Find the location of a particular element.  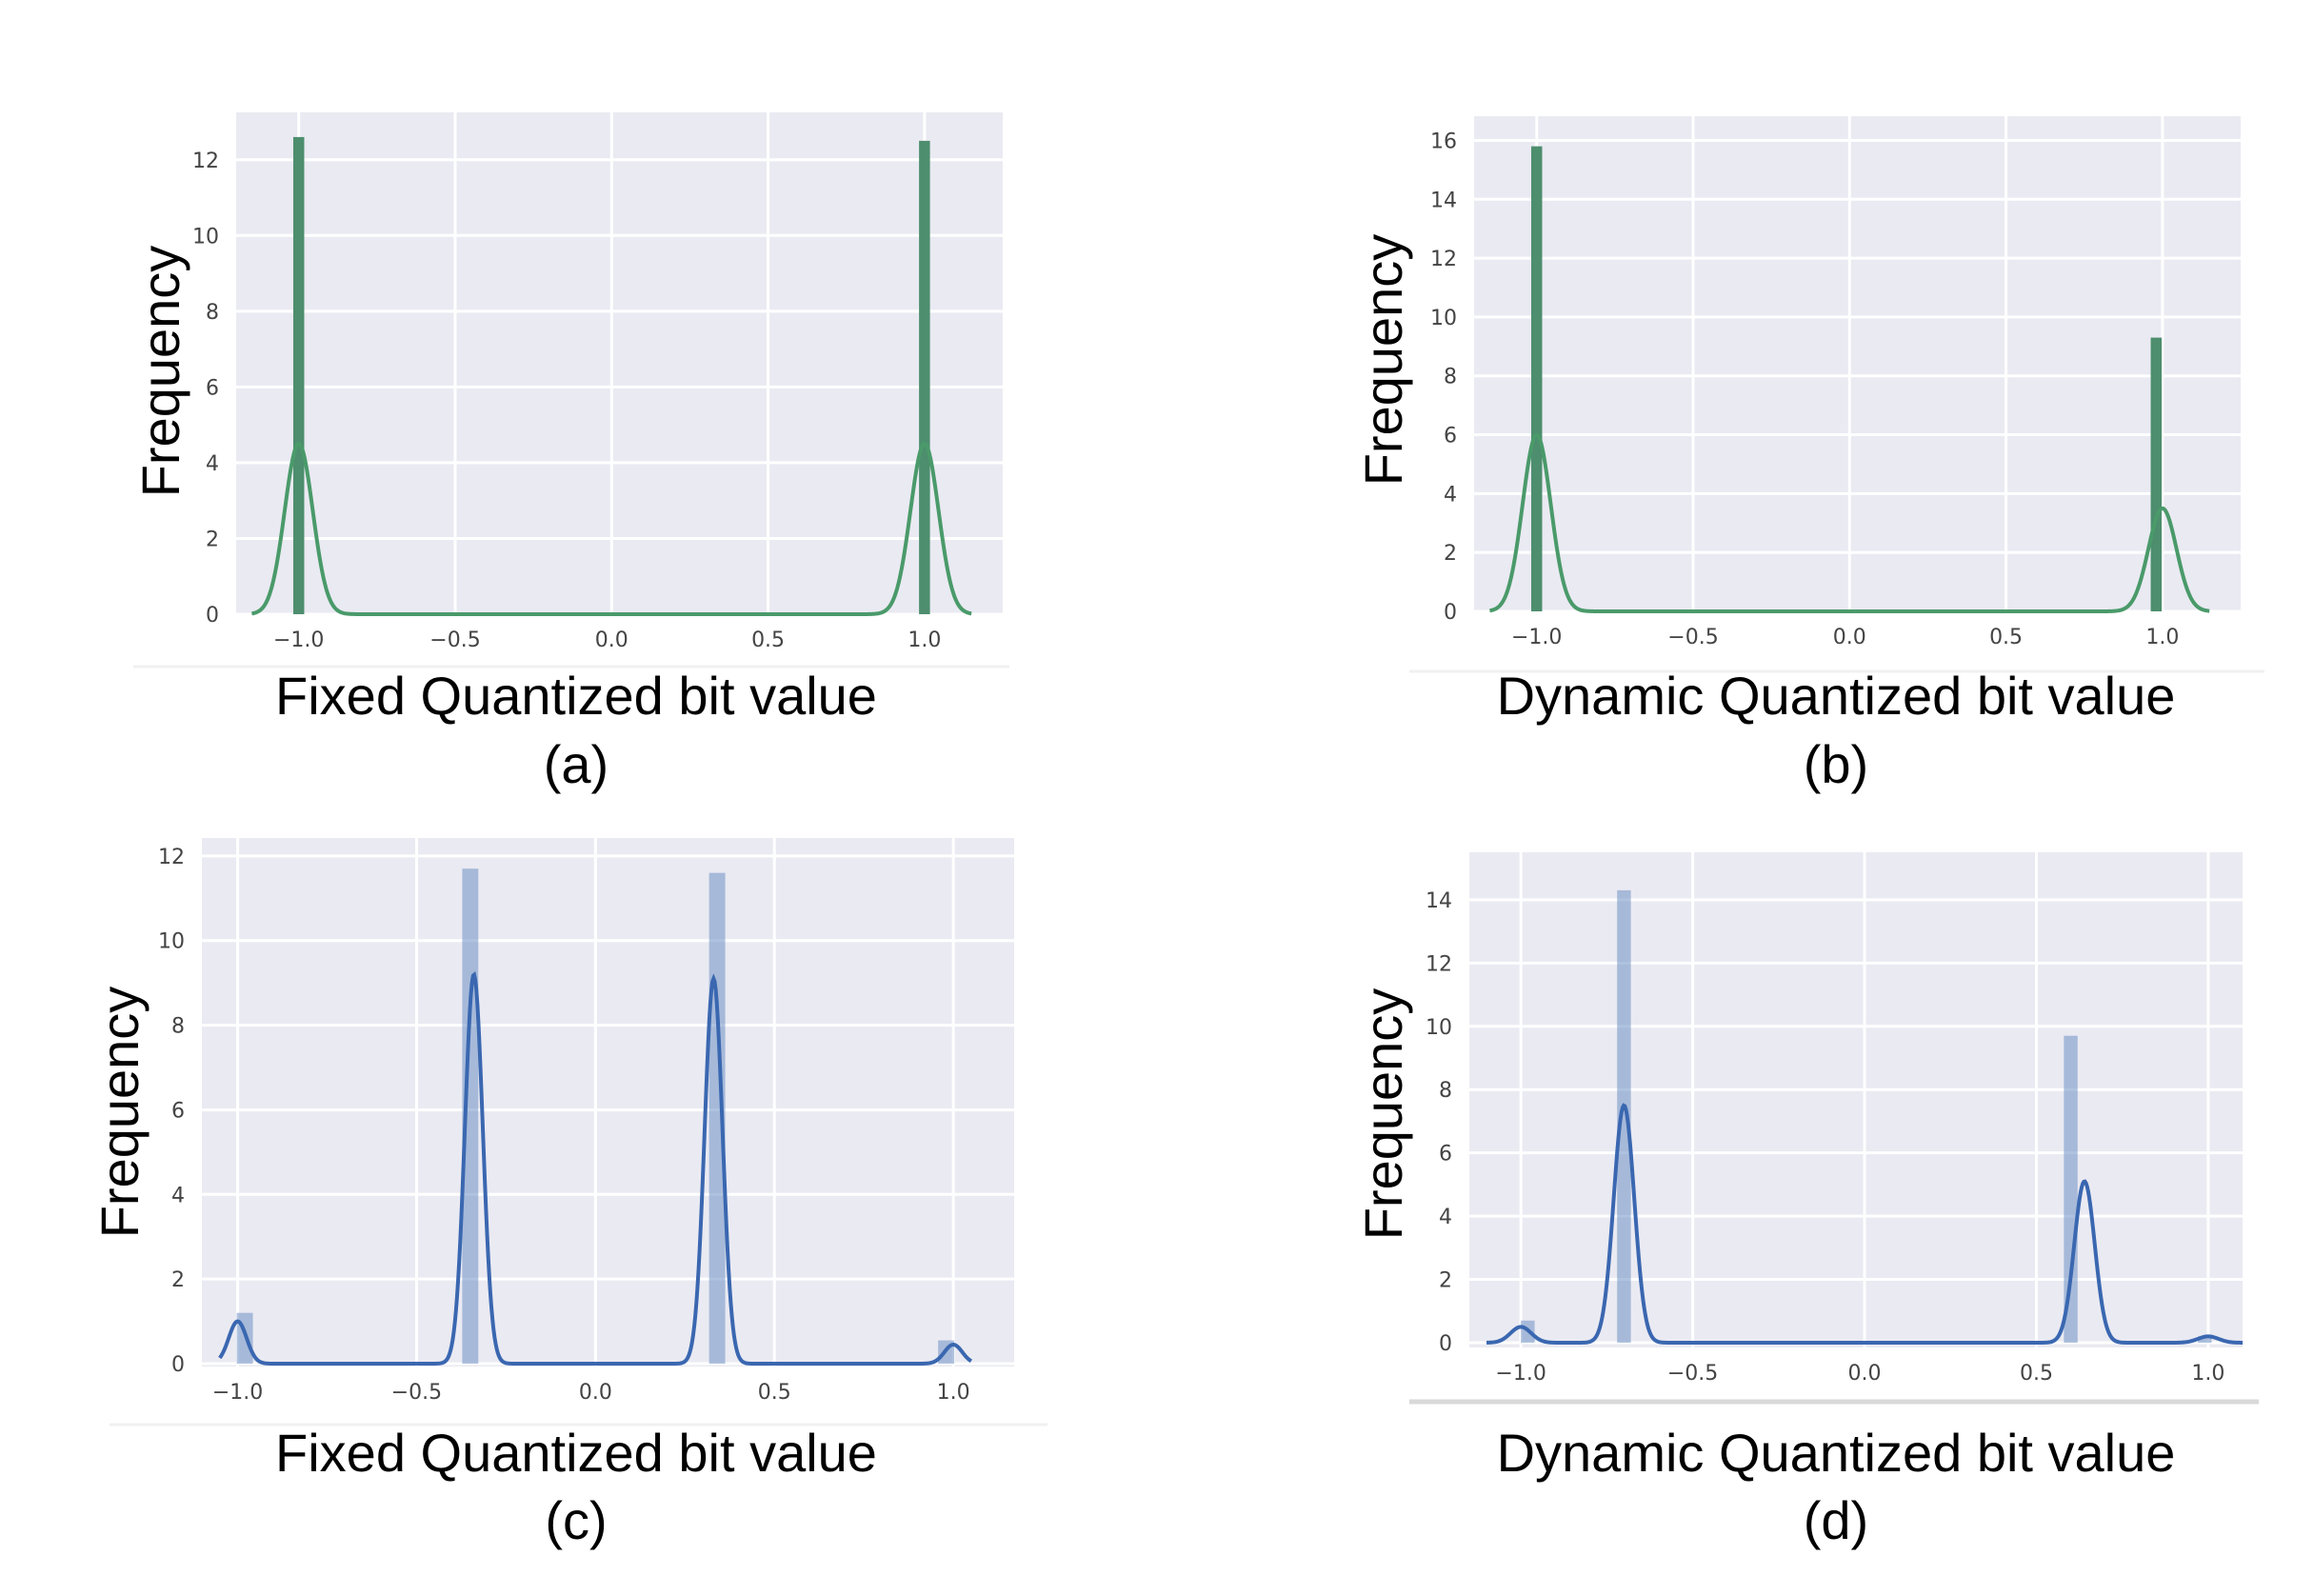

x-tick-label-b-3: 0.5 is located at coordinates (2006, 637).